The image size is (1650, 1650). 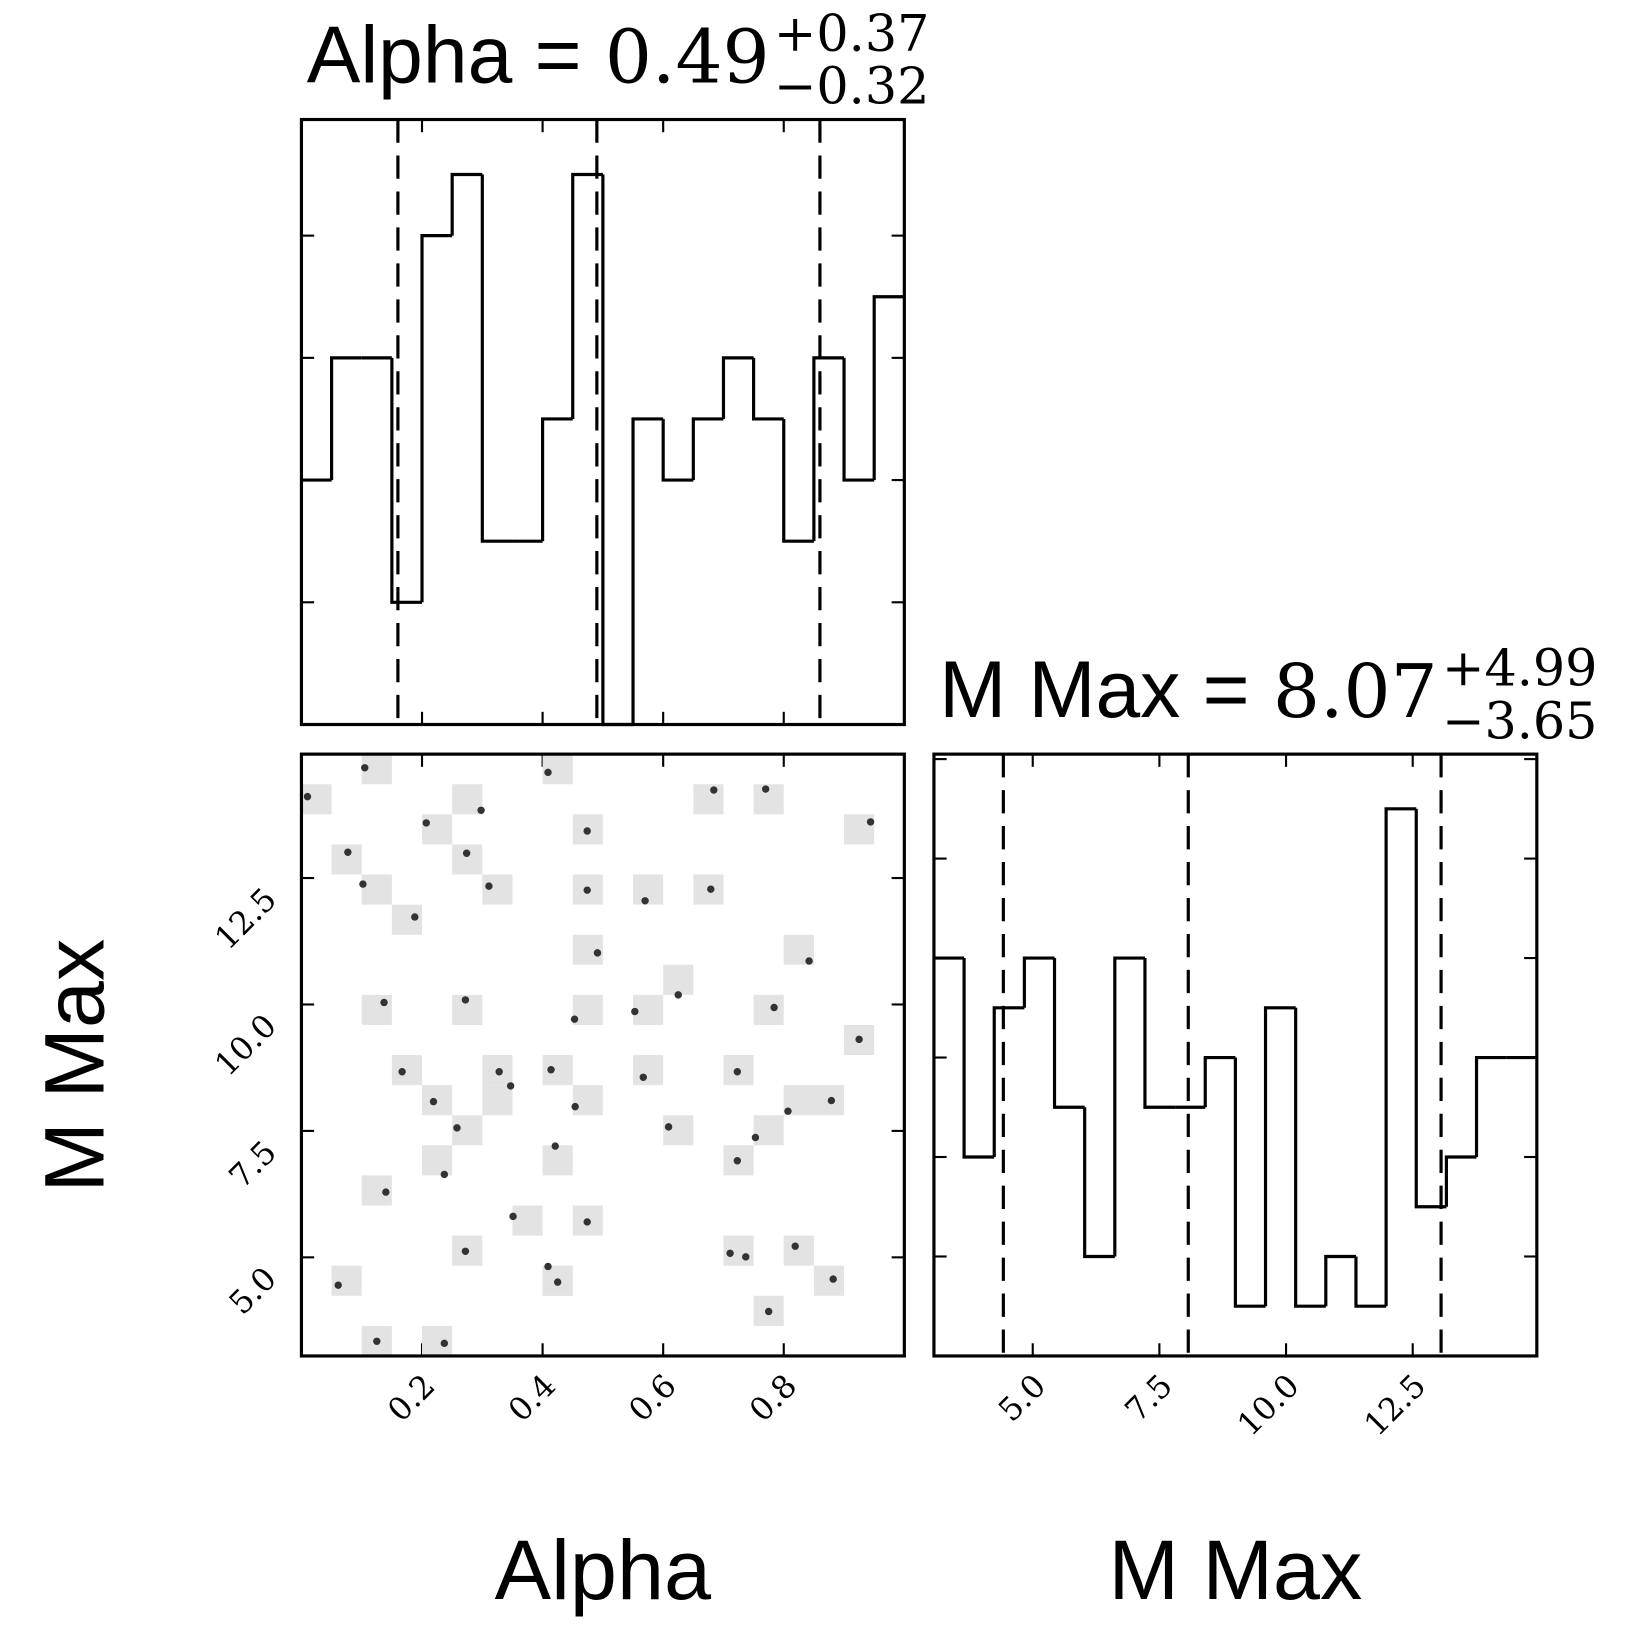 What do you see at coordinates (1235, 1569) in the screenshot?
I see `x-axis-label: M Max` at bounding box center [1235, 1569].